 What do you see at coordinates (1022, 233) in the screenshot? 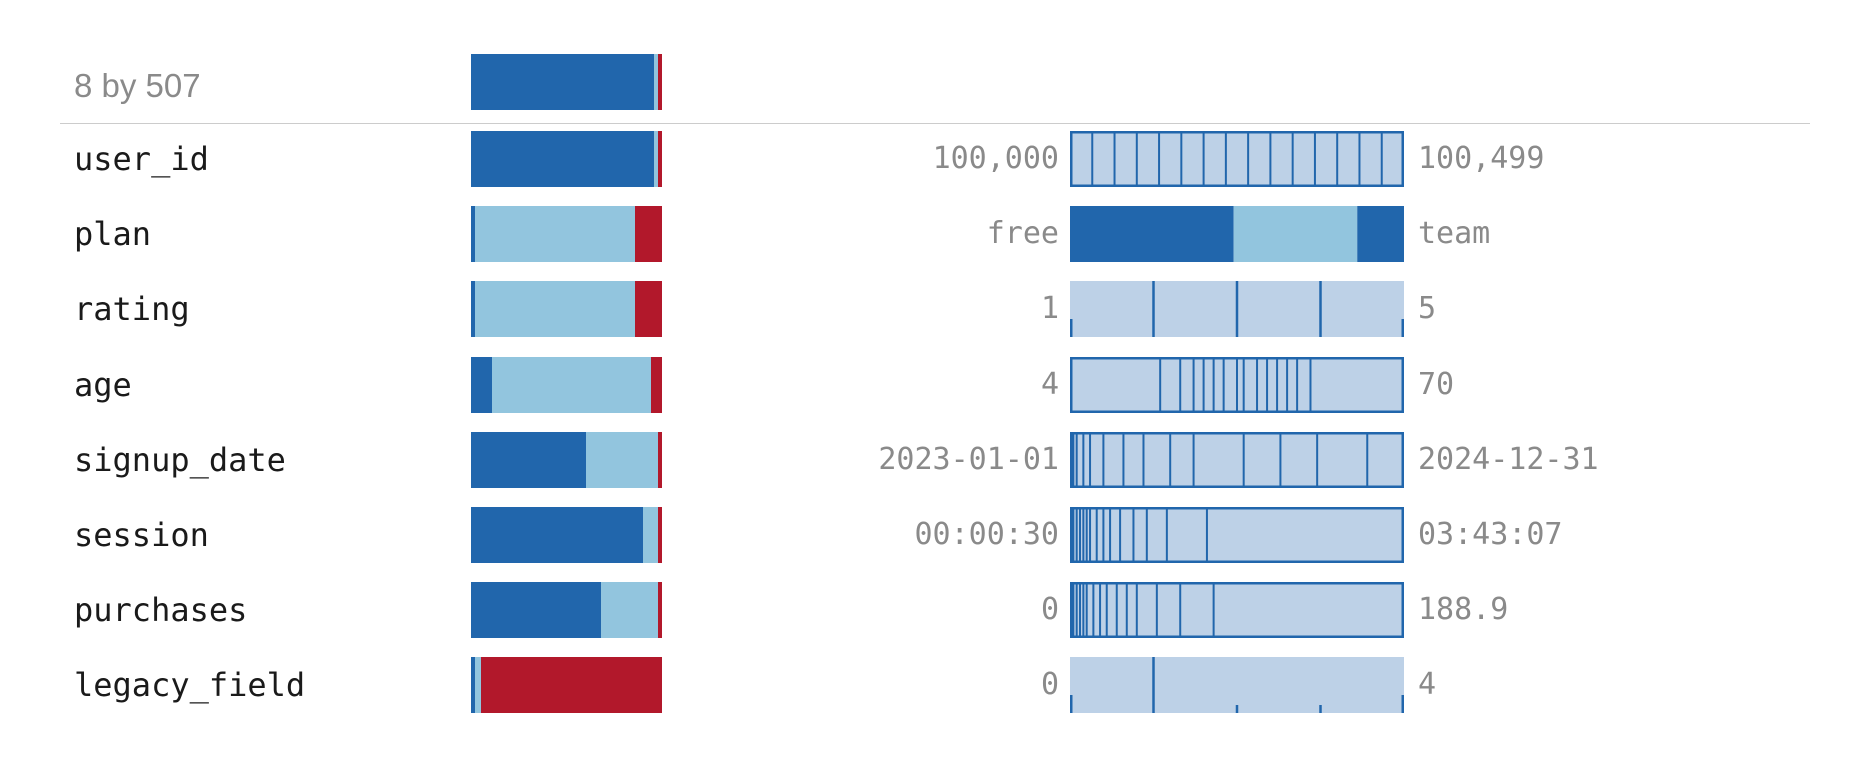
I see `min-label: free` at bounding box center [1022, 233].